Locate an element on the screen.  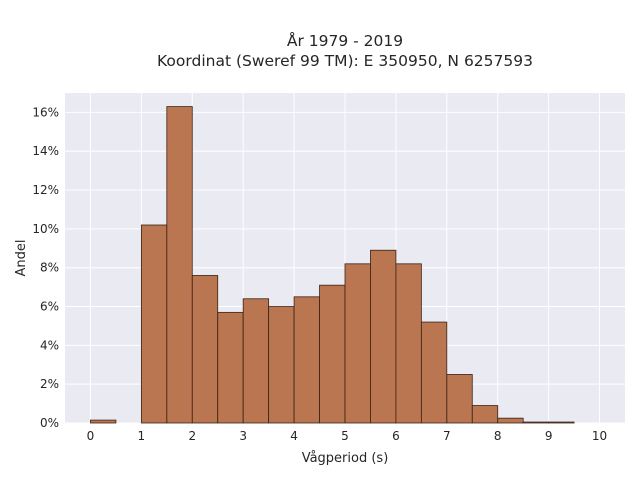
x-tick-label: 10 is located at coordinates (599, 436).